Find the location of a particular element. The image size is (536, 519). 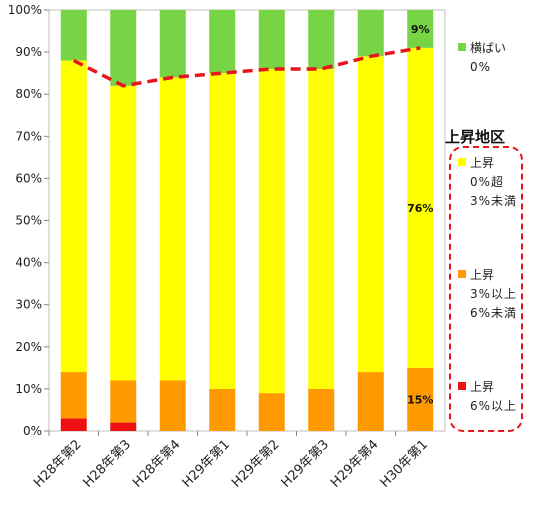

legend-group-frame is located at coordinates (486, 289).